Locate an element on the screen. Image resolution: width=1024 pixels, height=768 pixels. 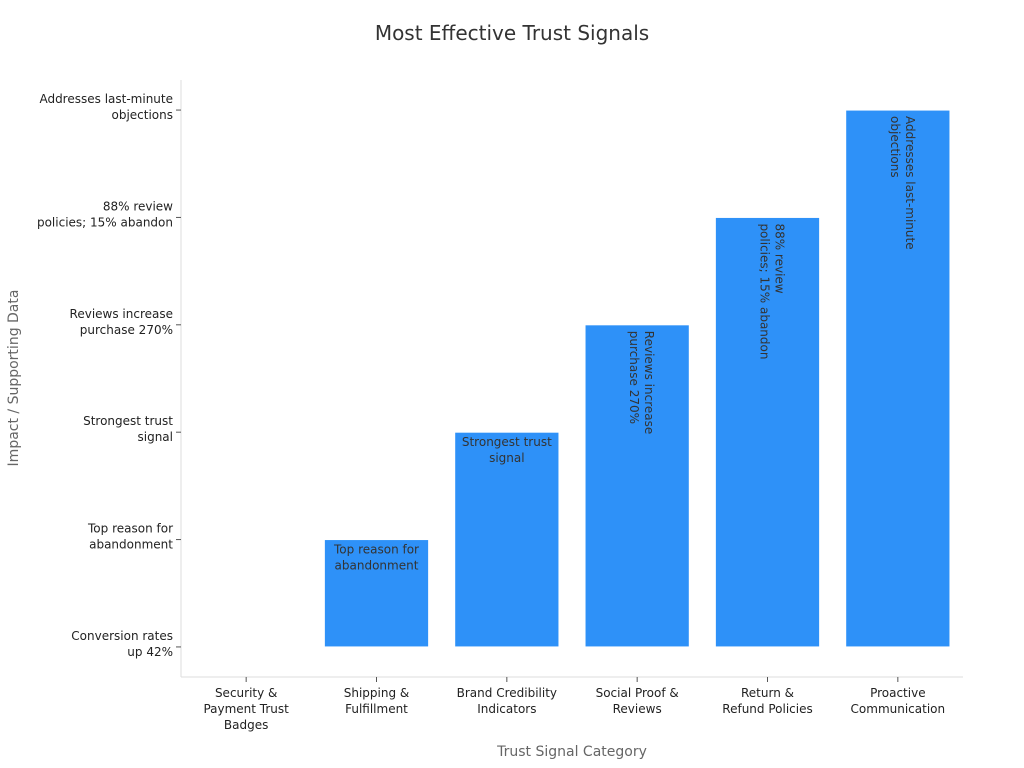
x-axis-title: Trust Signal Category is located at coordinates (571, 752).